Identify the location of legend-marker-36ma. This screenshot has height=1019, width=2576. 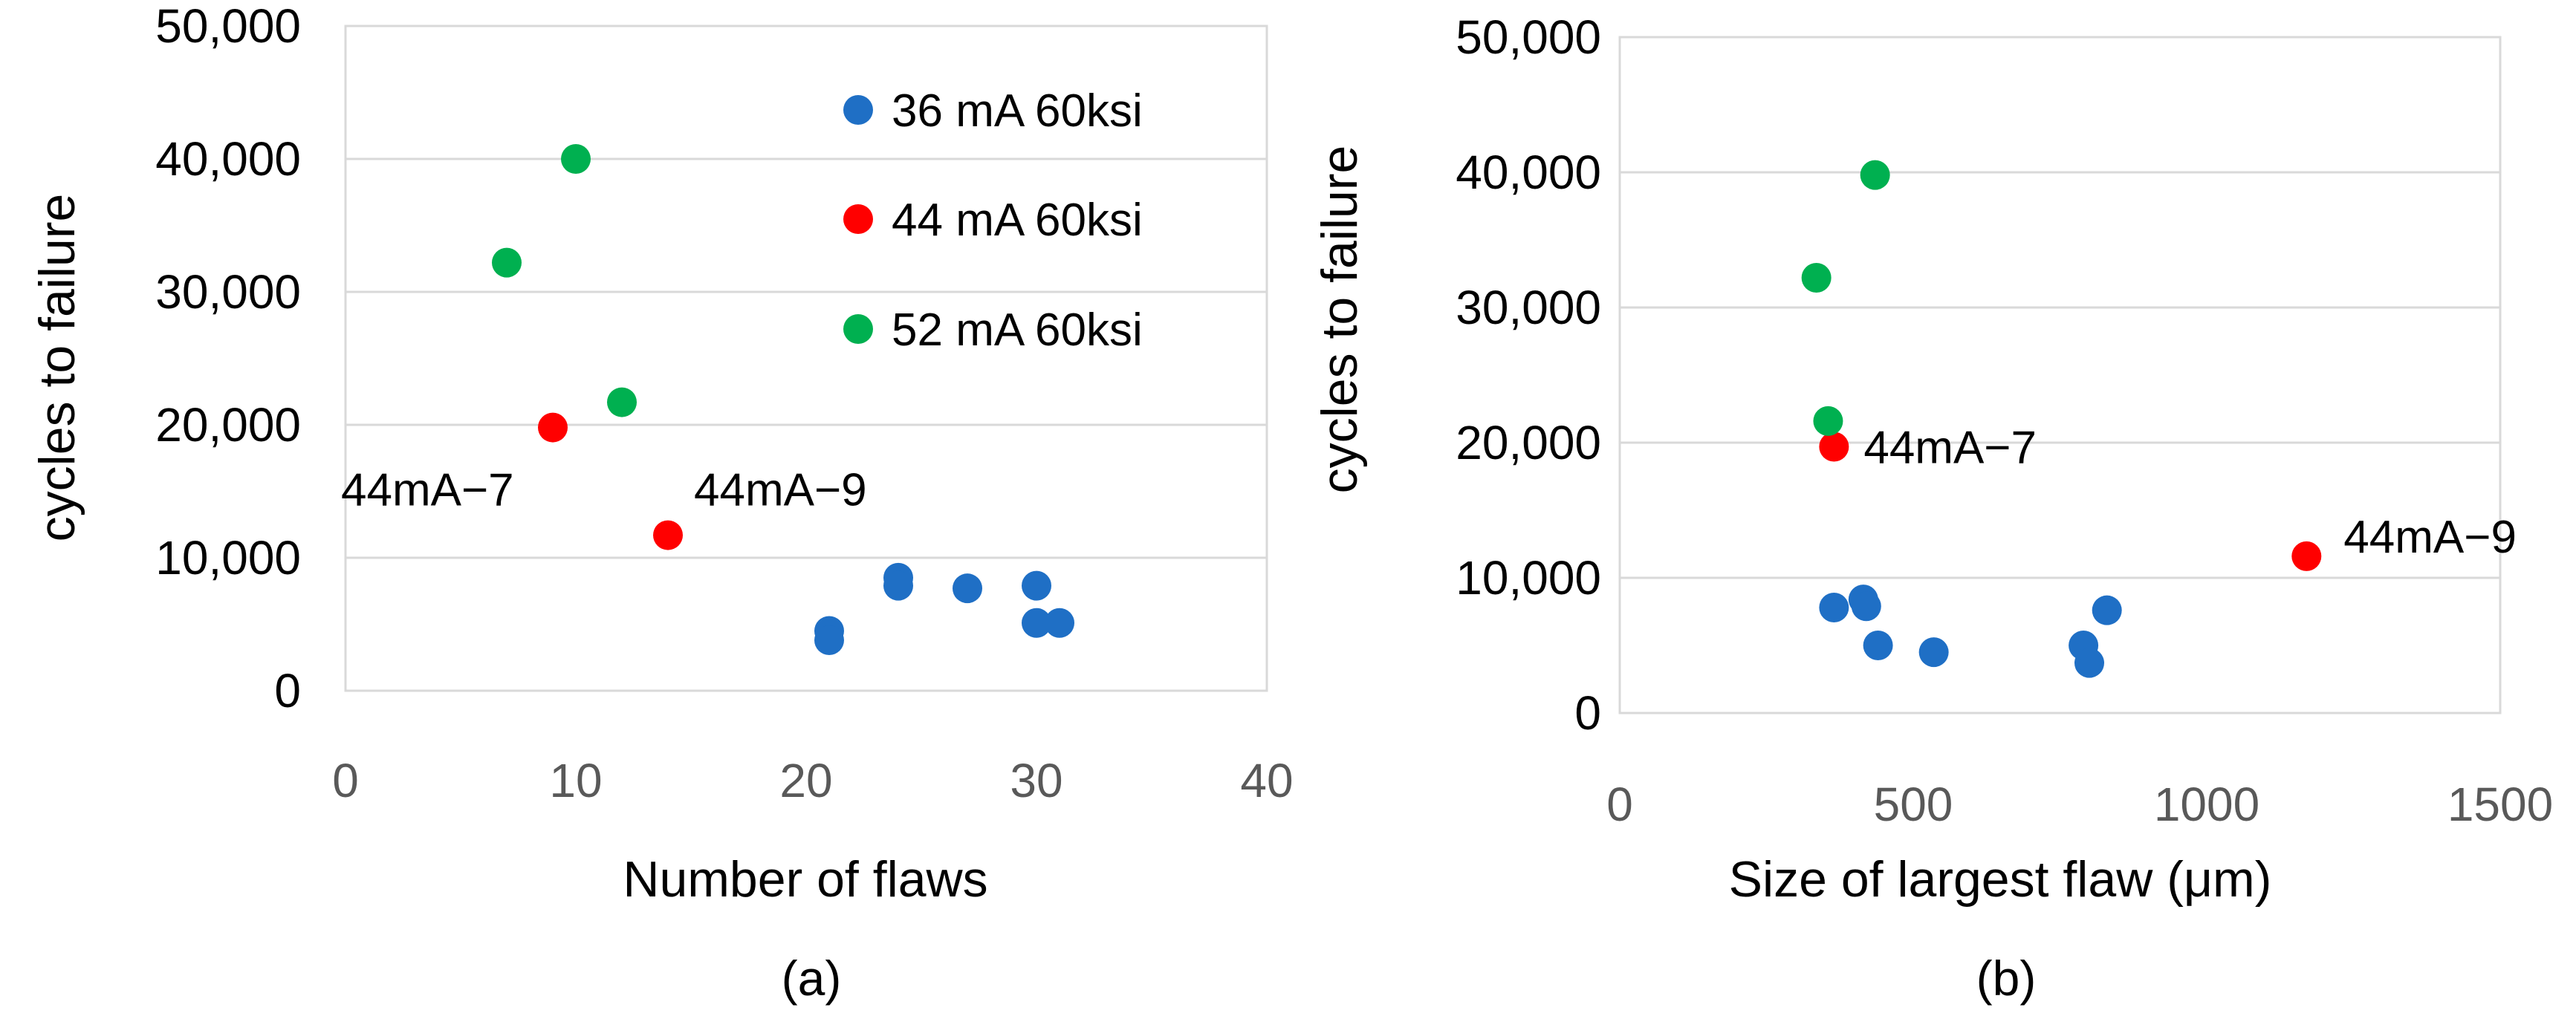
(858, 110).